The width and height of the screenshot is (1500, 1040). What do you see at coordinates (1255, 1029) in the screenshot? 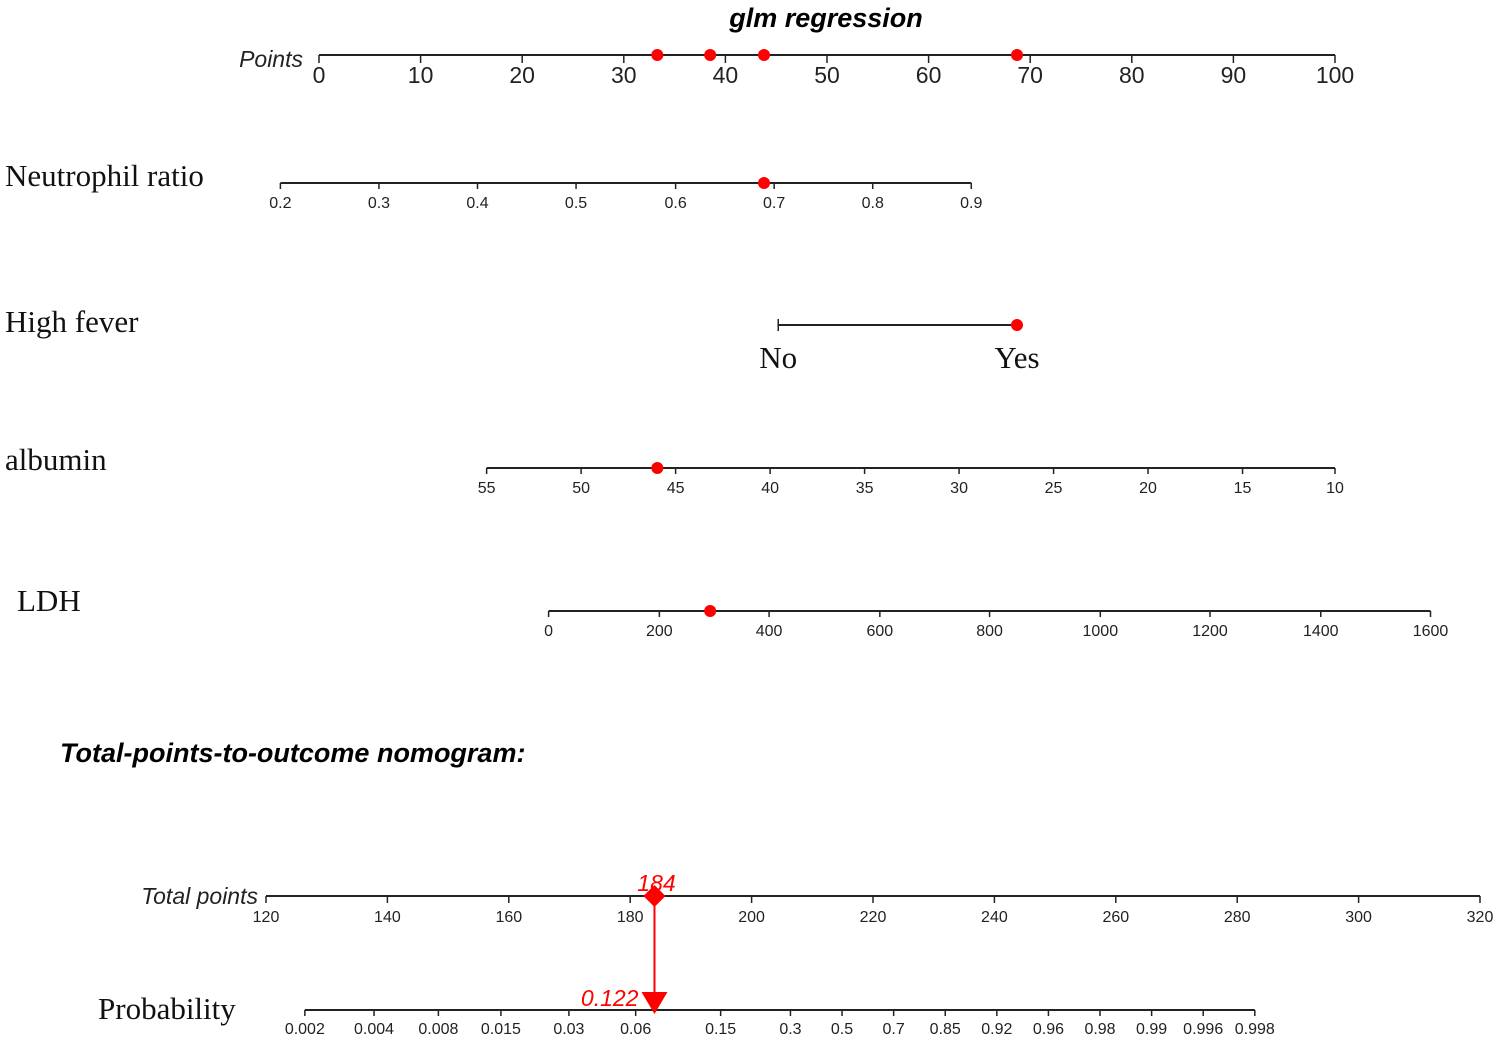
I see `probability-tick-label: 0.998` at bounding box center [1255, 1029].